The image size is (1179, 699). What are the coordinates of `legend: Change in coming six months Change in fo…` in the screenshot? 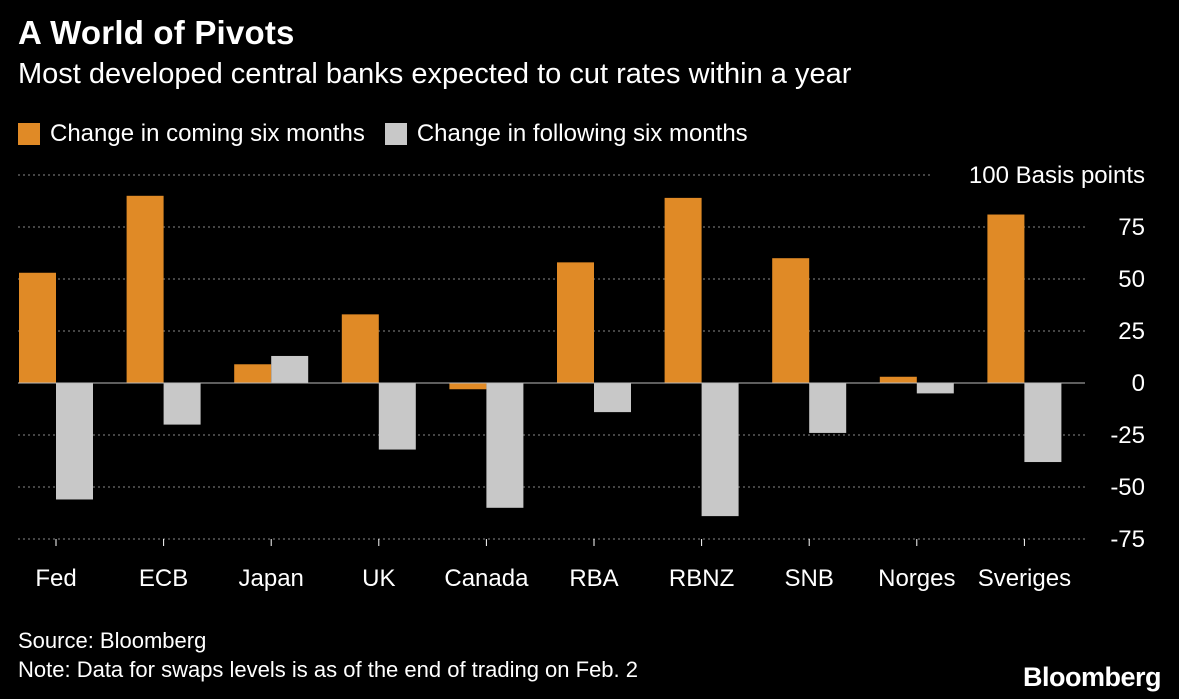 It's located at (393, 134).